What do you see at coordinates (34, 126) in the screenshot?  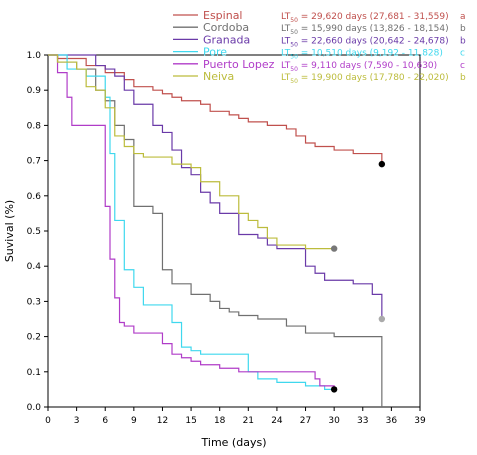 I see `y-tick-label: 0.8` at bounding box center [34, 126].